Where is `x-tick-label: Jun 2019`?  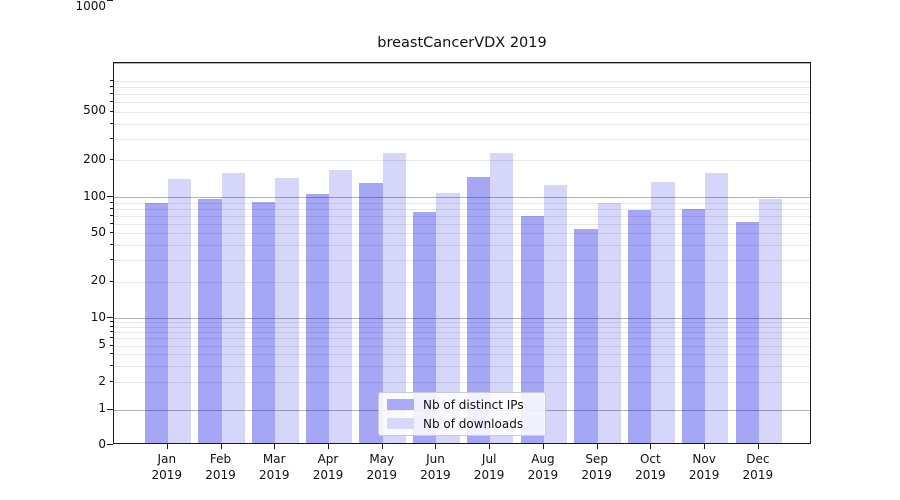 x-tick-label: Jun 2019 is located at coordinates (435, 467).